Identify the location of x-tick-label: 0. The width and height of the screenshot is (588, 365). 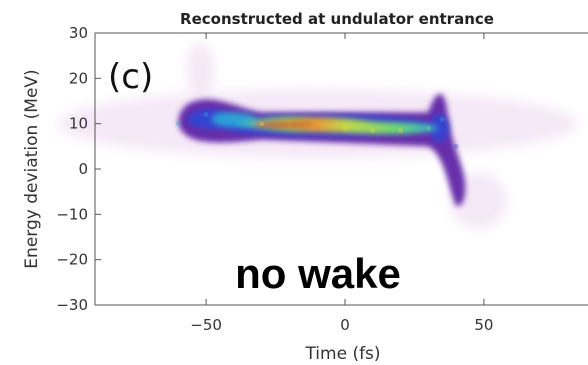
(345, 325).